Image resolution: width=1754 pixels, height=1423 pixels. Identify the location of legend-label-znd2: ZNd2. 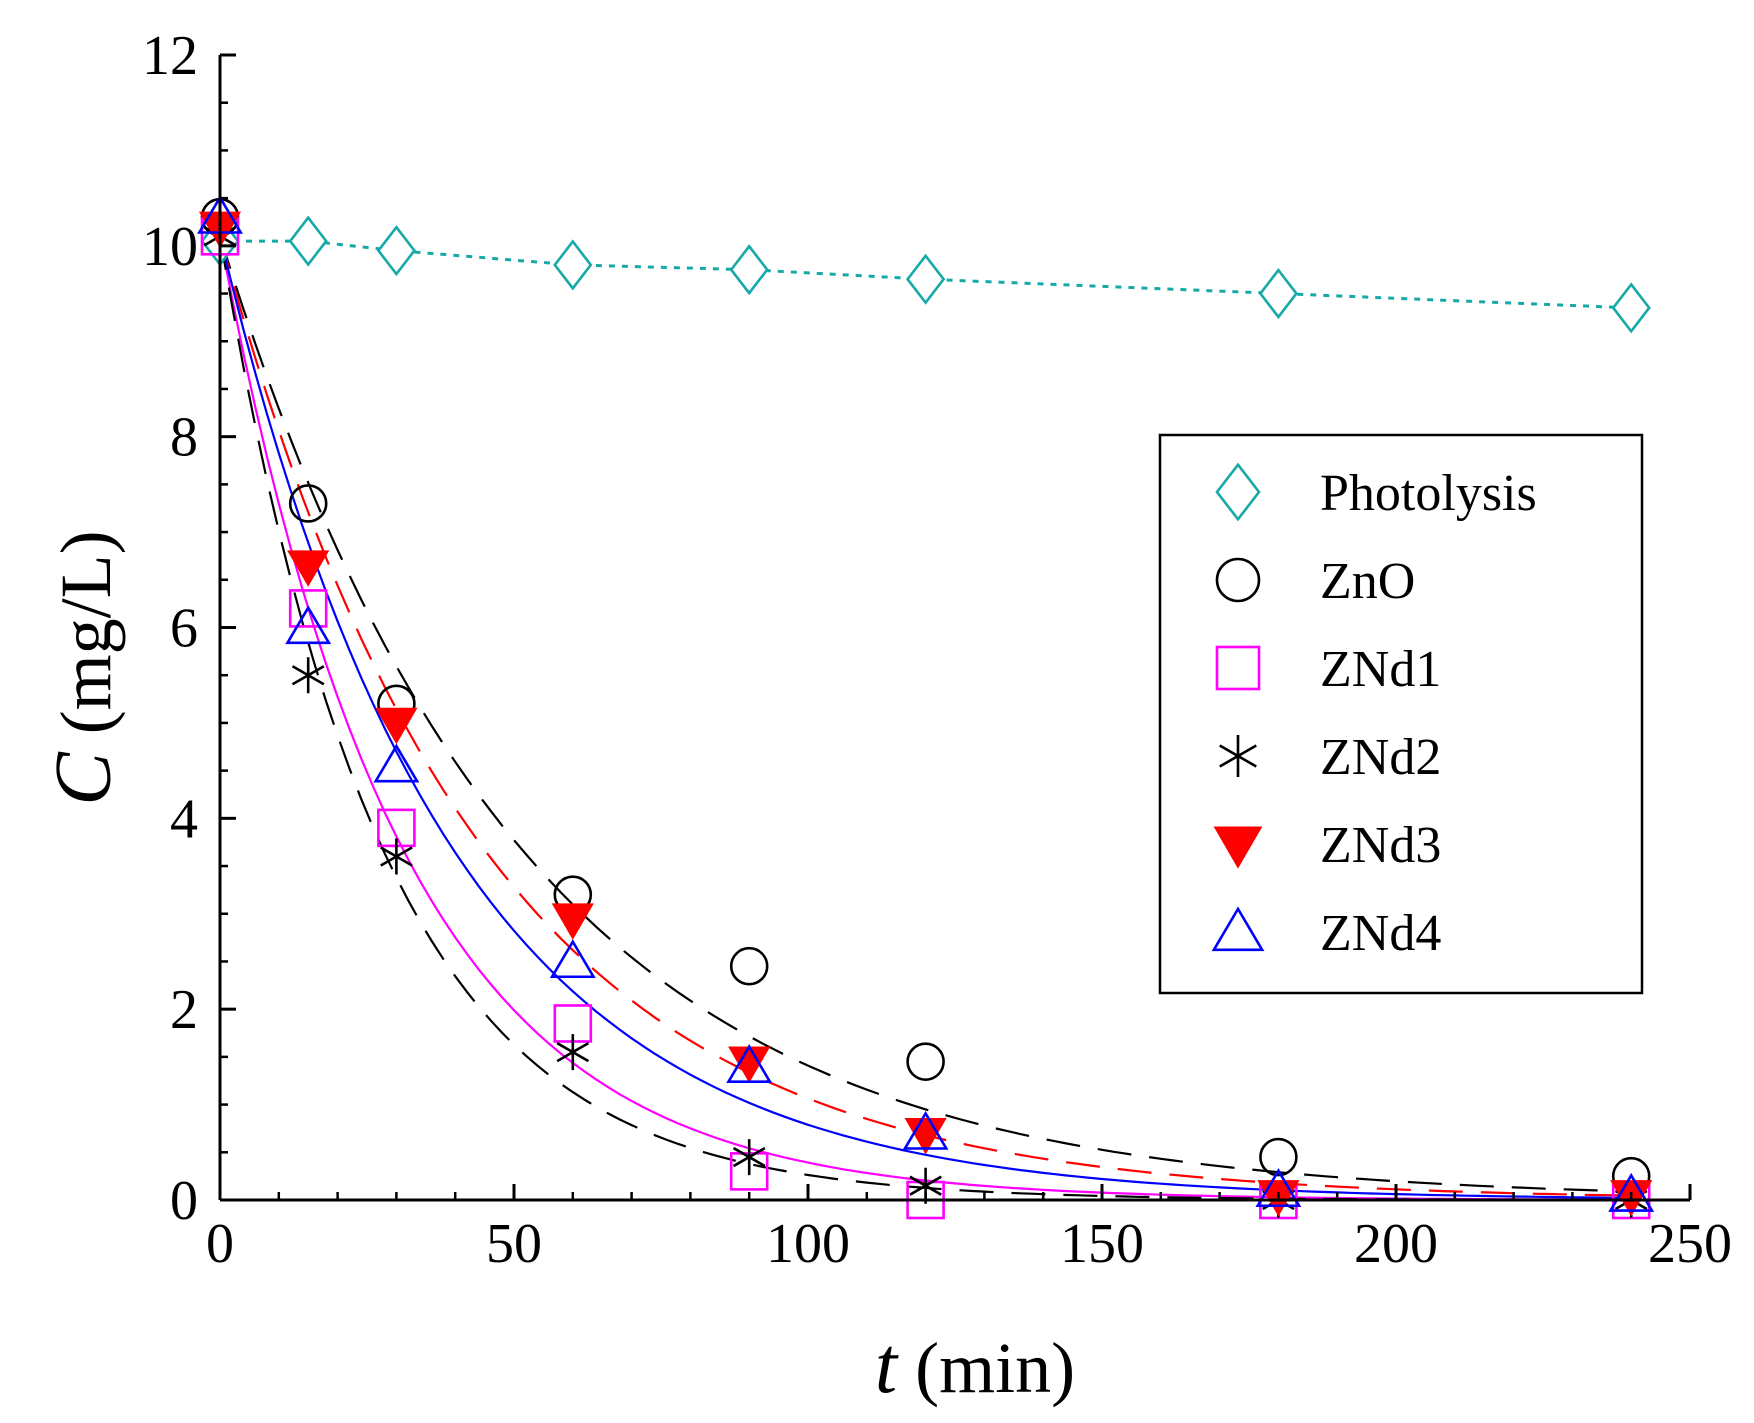
(1380, 757).